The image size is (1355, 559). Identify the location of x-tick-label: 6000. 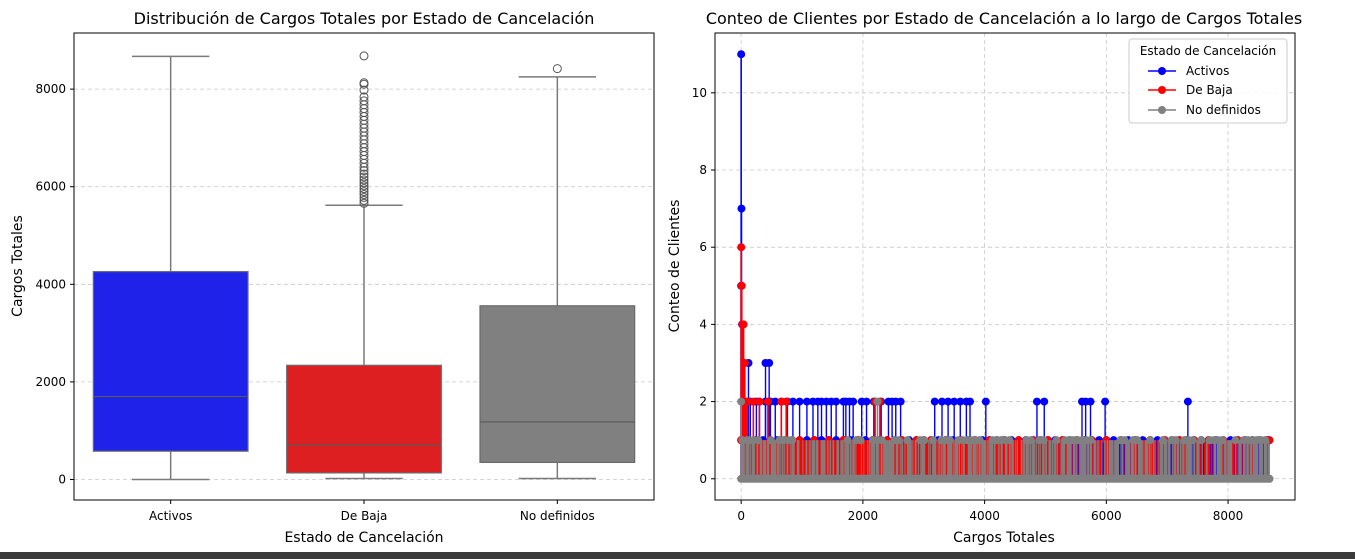
(1106, 516).